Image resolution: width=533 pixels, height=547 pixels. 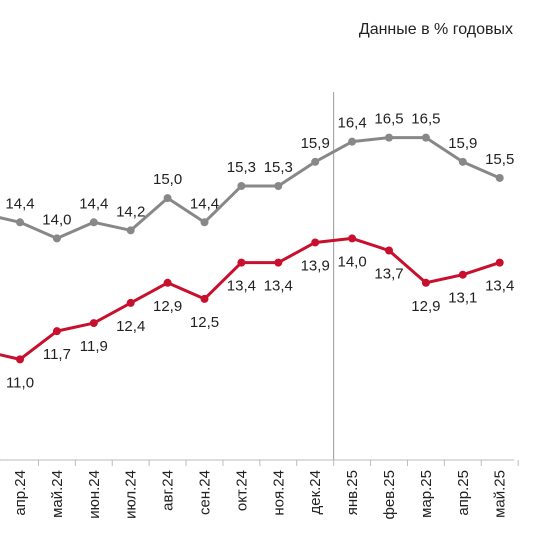 What do you see at coordinates (20, 382) in the screenshot?
I see `data-label: 11,0` at bounding box center [20, 382].